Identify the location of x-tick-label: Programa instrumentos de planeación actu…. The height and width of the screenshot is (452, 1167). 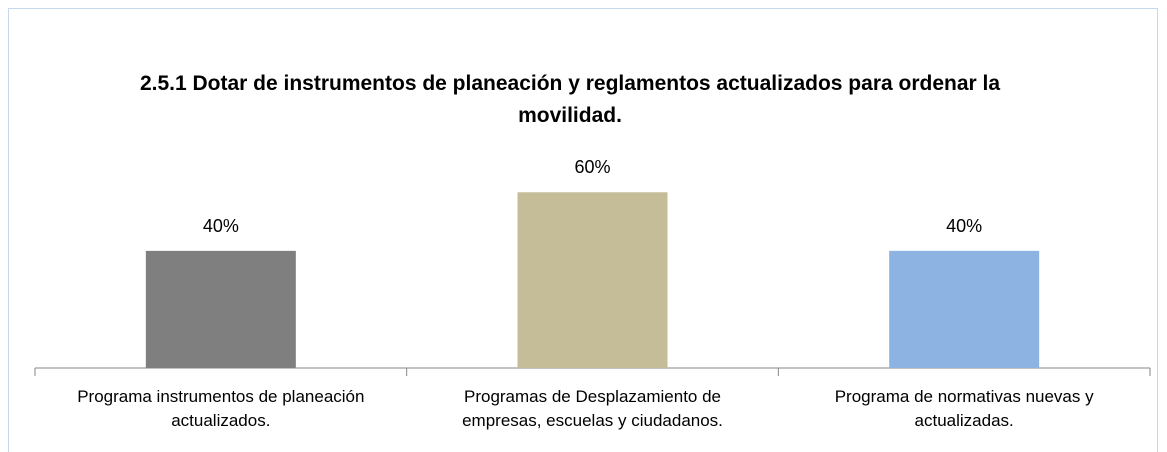
(221, 408).